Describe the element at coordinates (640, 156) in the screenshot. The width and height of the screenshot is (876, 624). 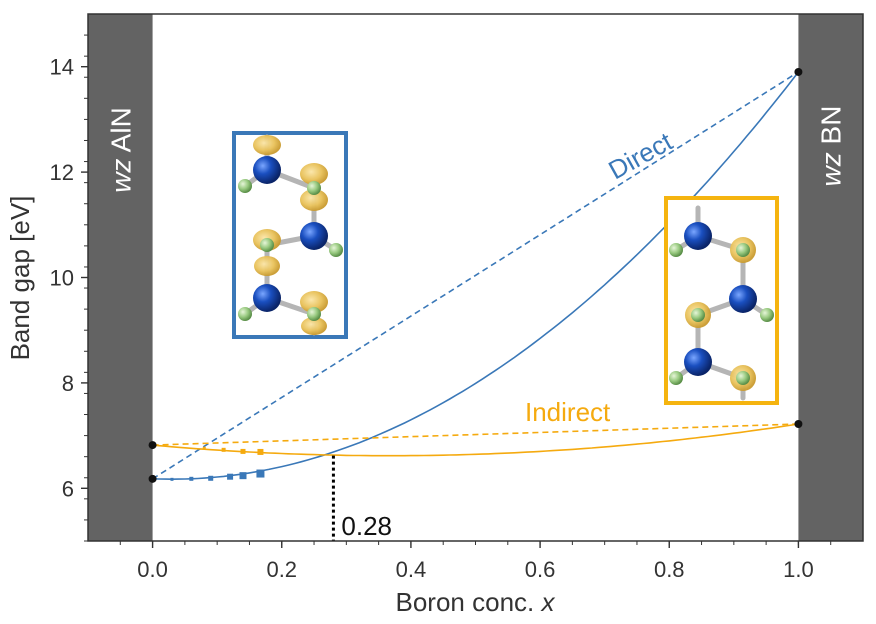
I see `direct-series-label: Direct` at that location.